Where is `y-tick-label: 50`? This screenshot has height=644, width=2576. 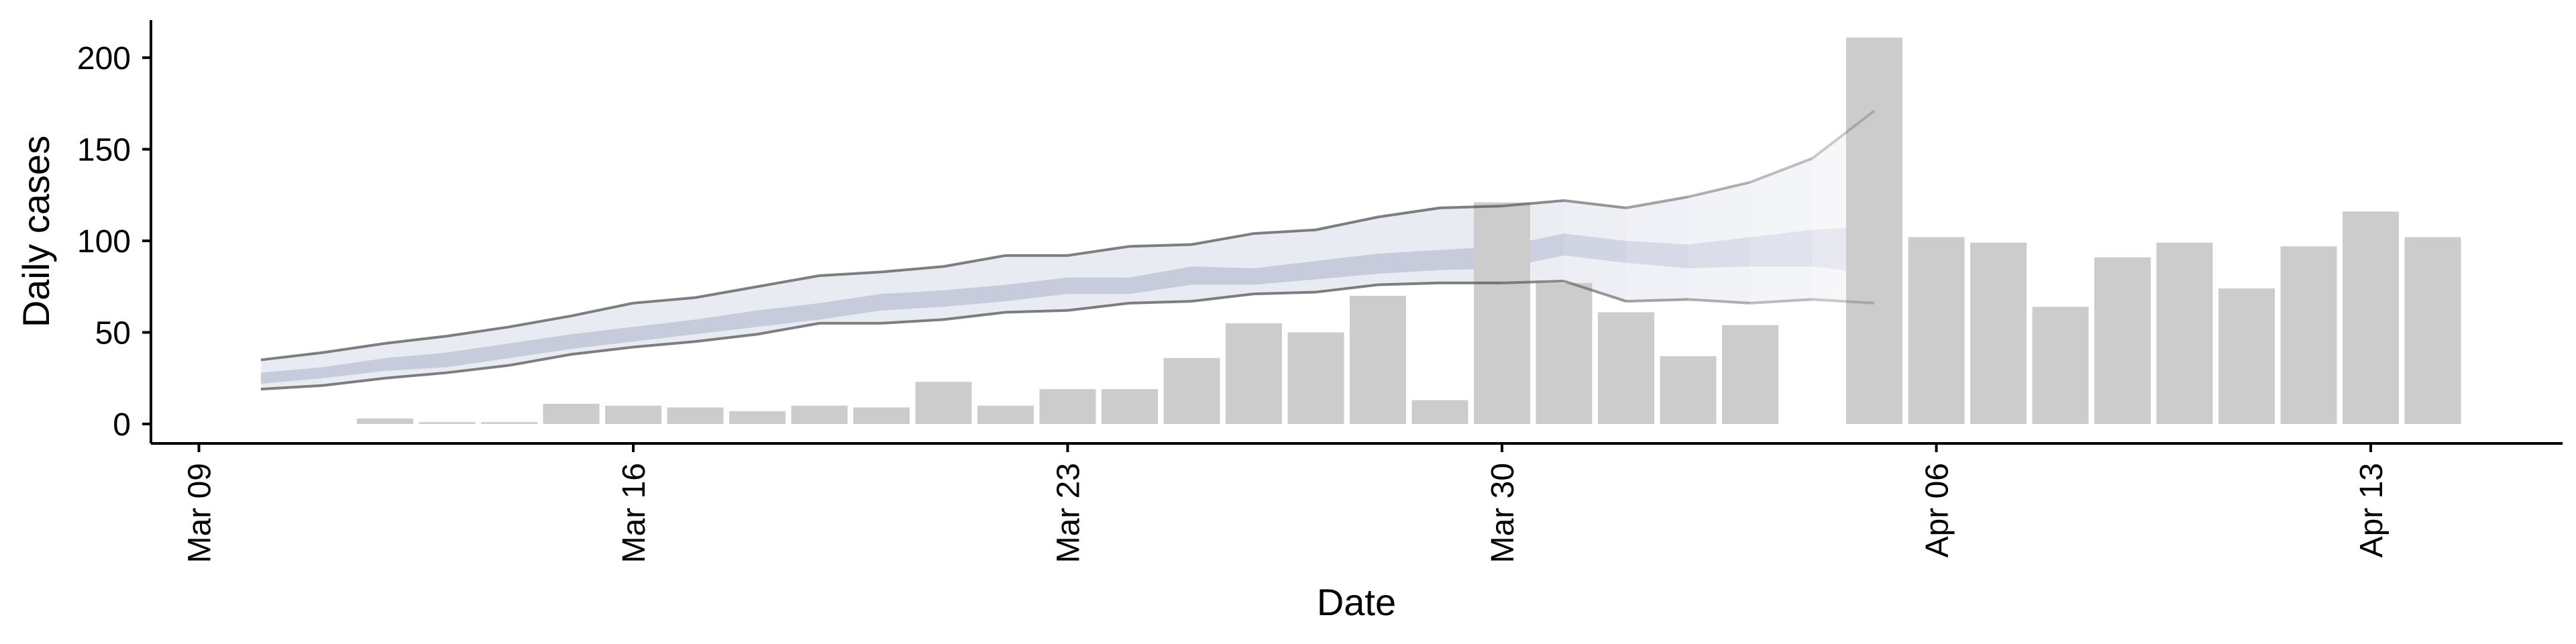 y-tick-label: 50 is located at coordinates (113, 334).